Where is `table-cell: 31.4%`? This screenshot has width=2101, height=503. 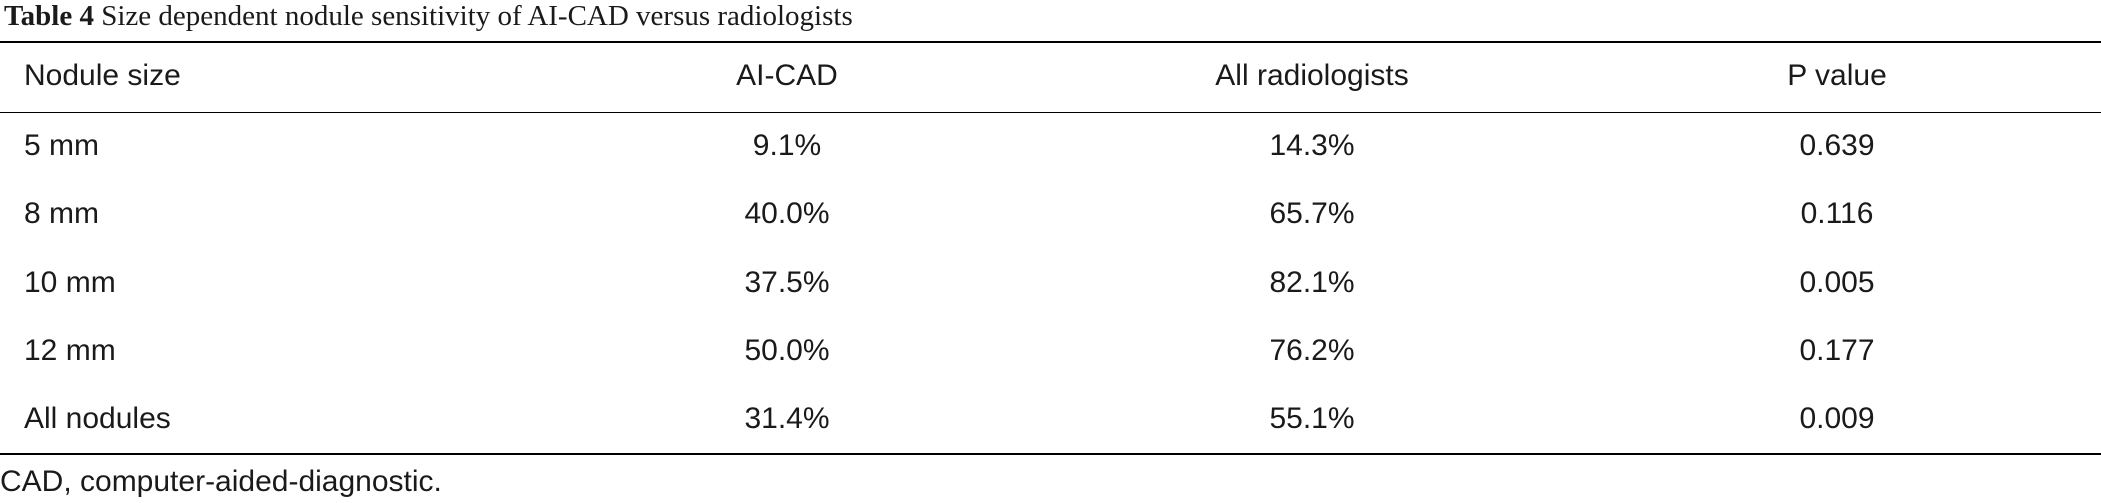 table-cell: 31.4% is located at coordinates (787, 419).